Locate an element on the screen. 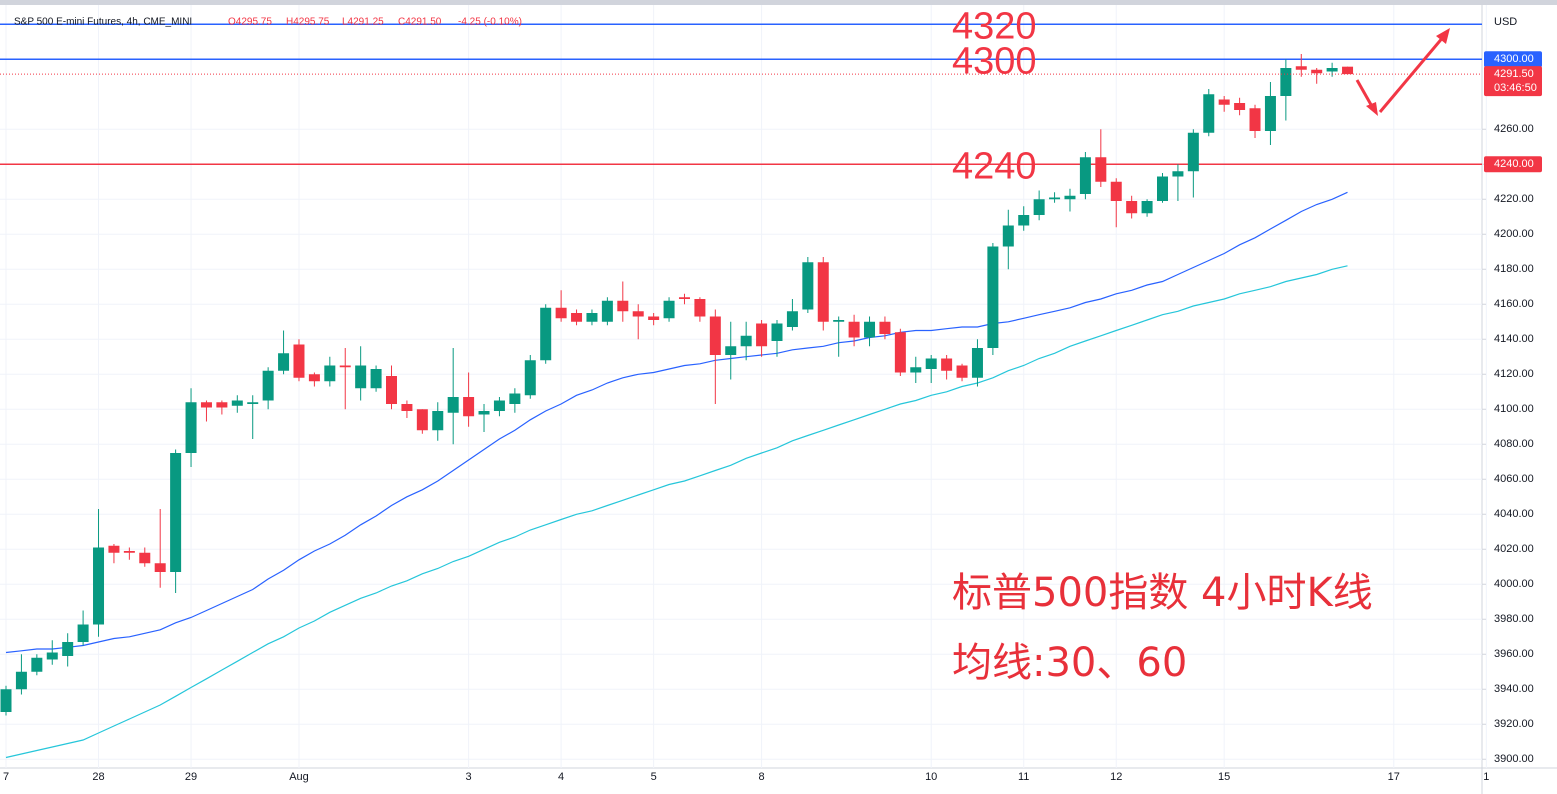 Image resolution: width=1557 pixels, height=794 pixels. y-tick-label: 3900.00 is located at coordinates (1514, 759).